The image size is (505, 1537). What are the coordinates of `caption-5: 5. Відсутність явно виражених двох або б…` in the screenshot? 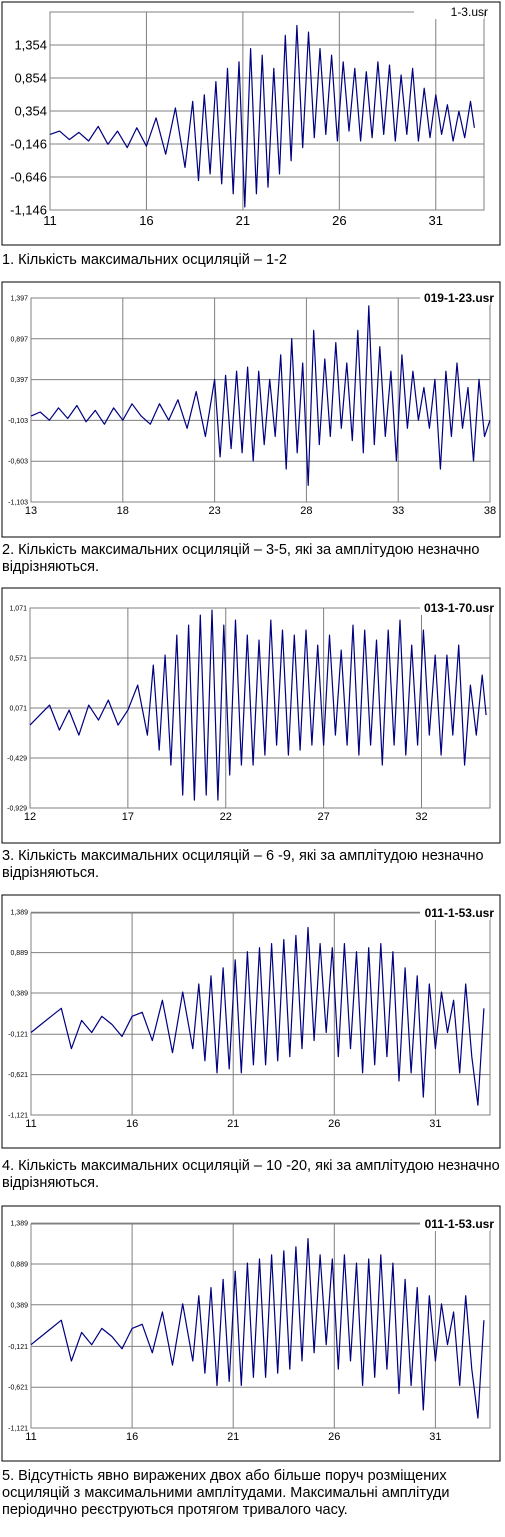 It's located at (226, 1493).